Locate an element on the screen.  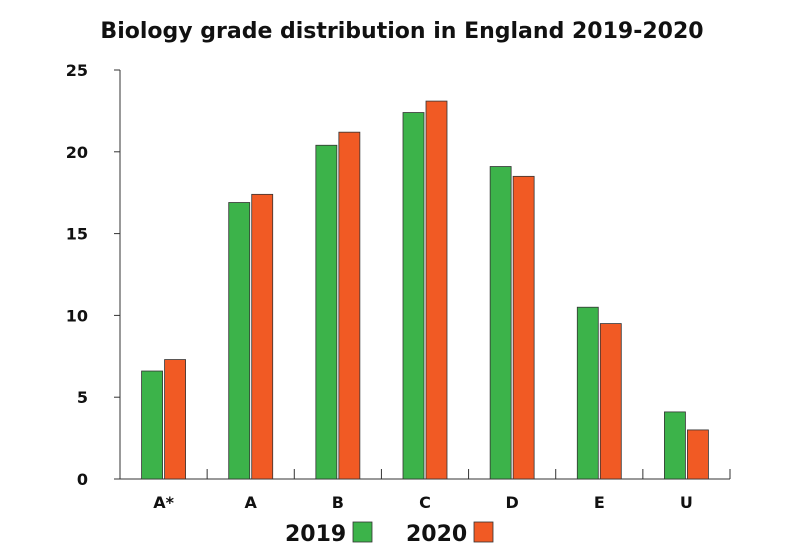
bar-2020-B is located at coordinates (349, 305).